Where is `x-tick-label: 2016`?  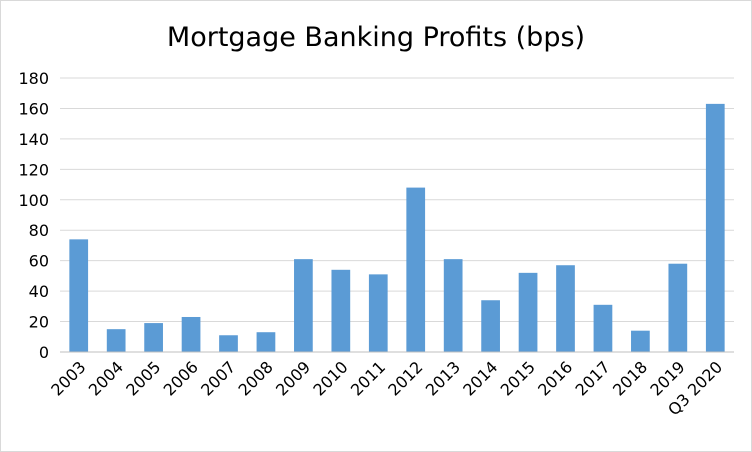
x-tick-label: 2016 is located at coordinates (555, 378).